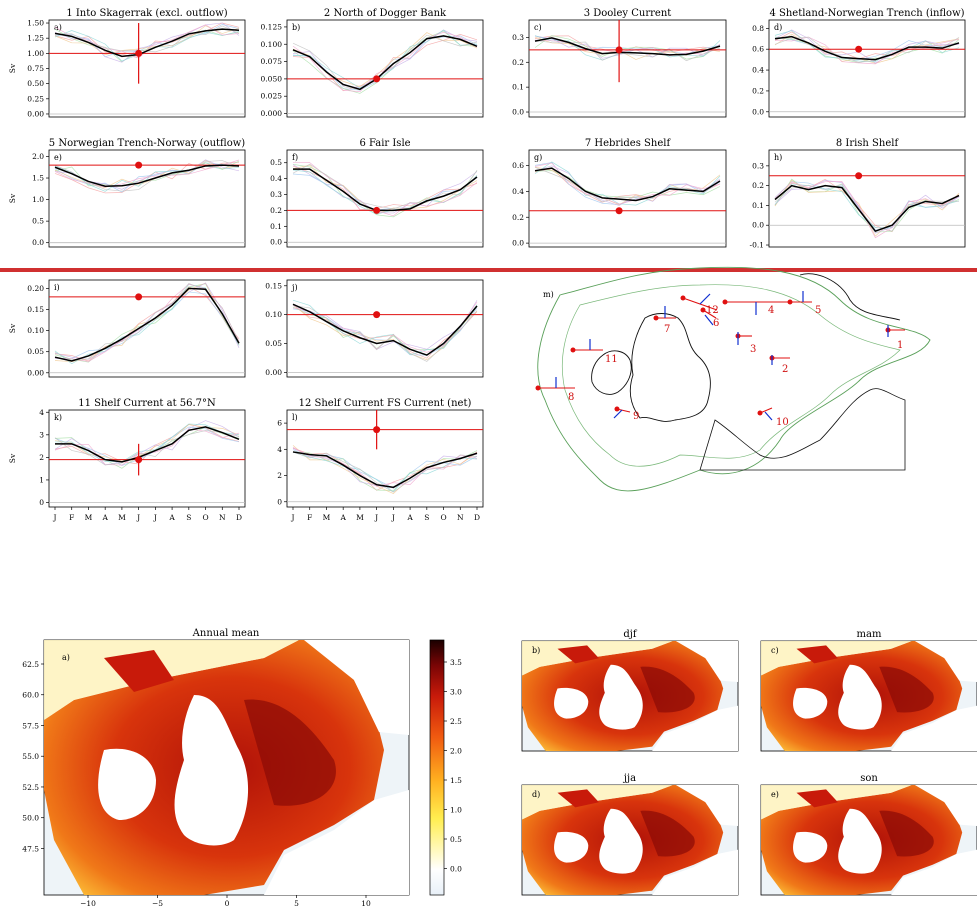  What do you see at coordinates (226, 633) in the screenshot?
I see `map-title: Annual mean` at bounding box center [226, 633].